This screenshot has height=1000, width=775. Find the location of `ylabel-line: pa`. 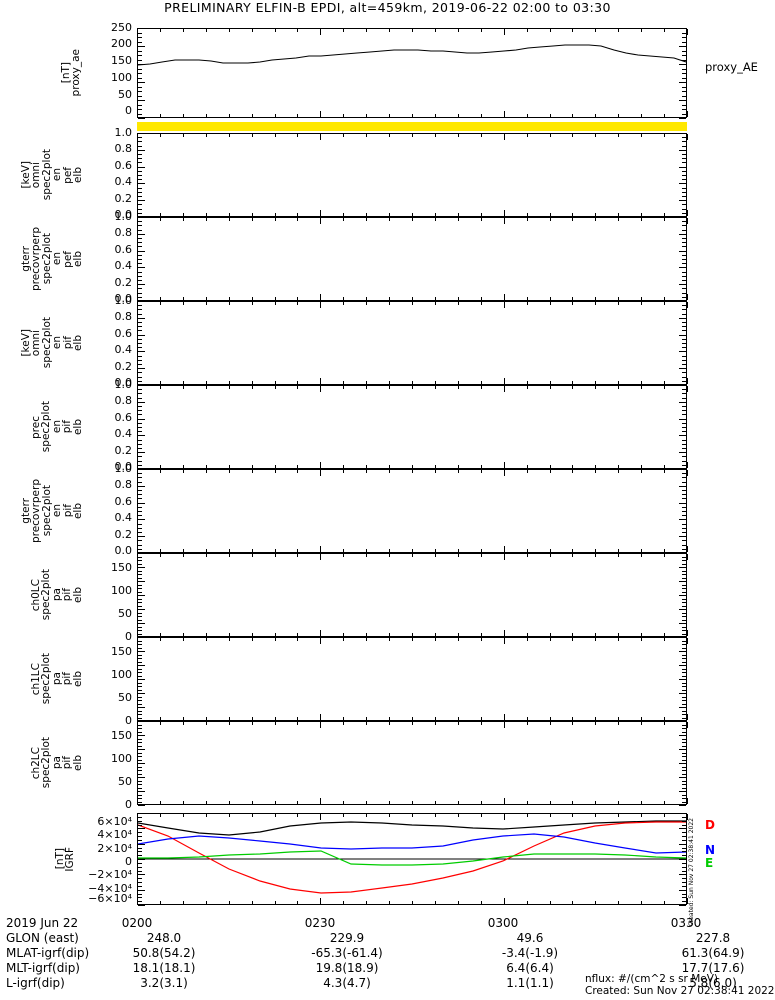

ylabel-line: pa is located at coordinates (56, 679).